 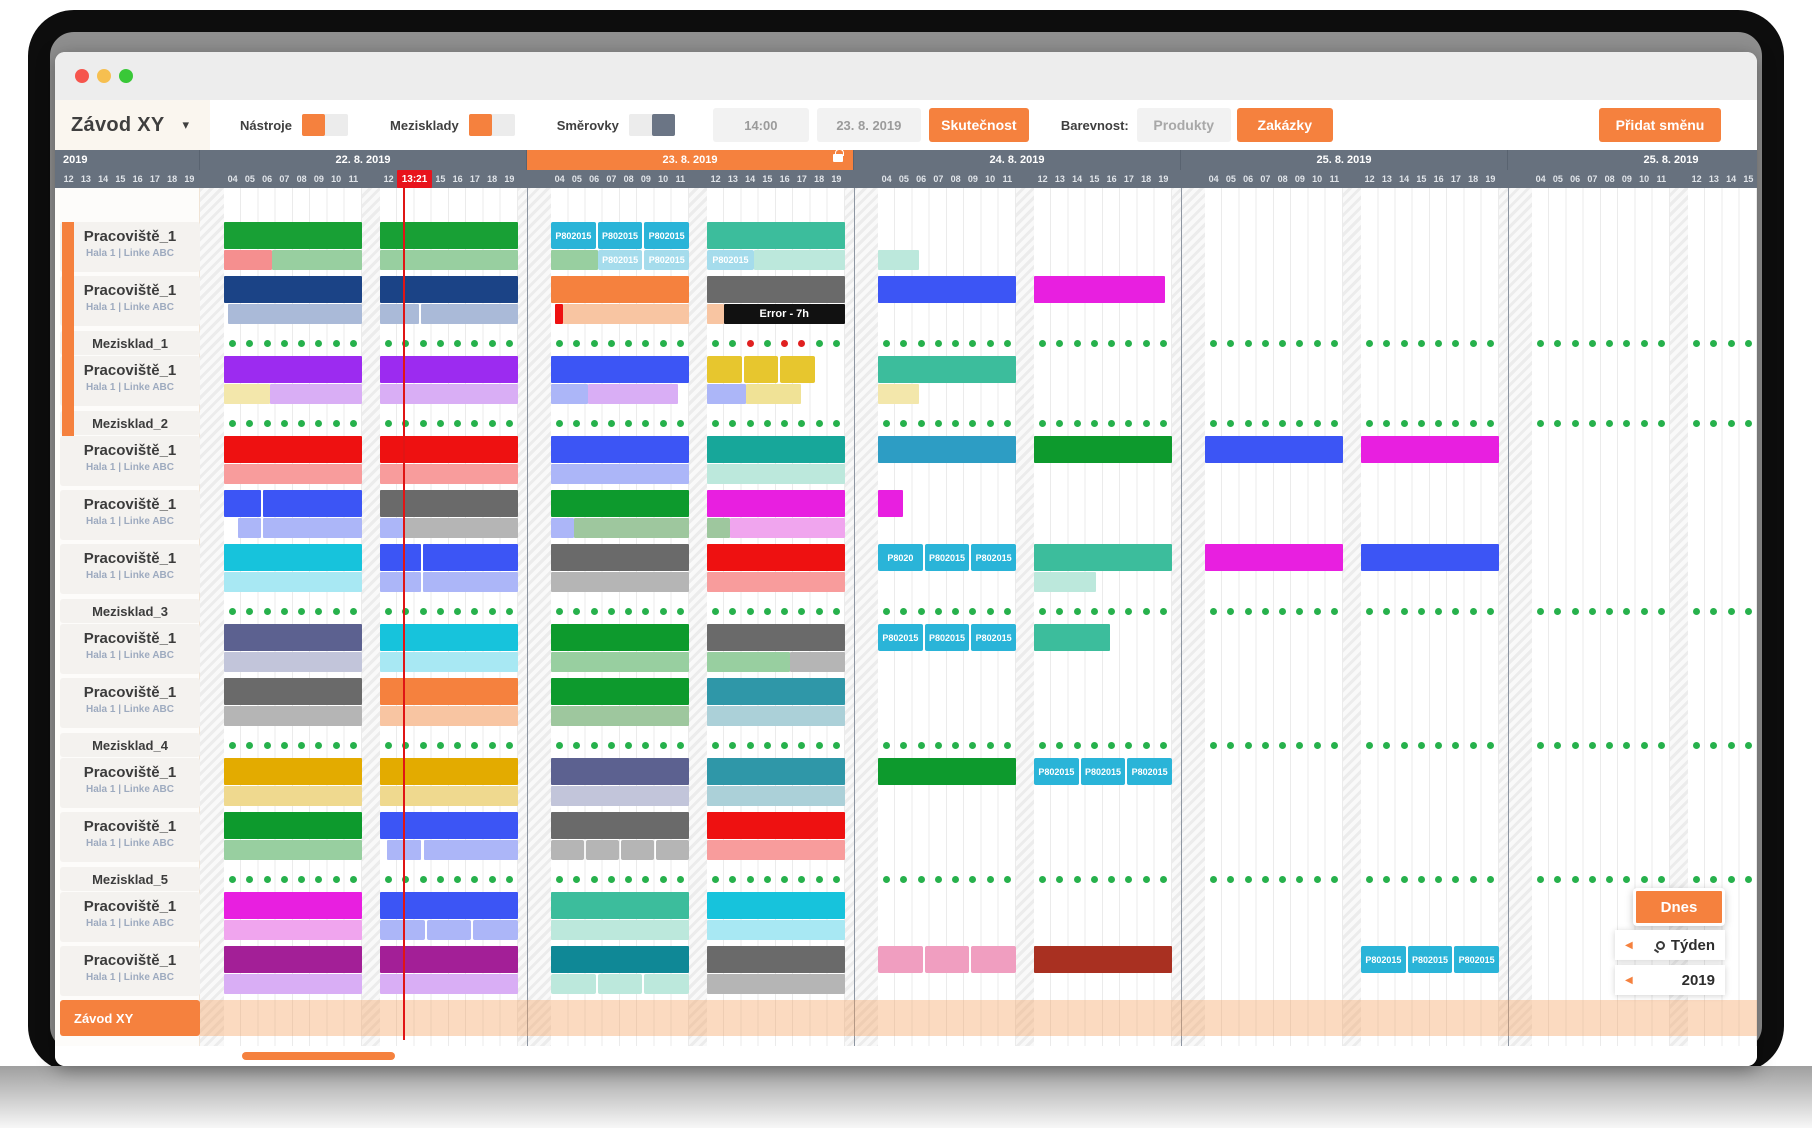 I want to click on nastroje-toggle, so click(x=325, y=125).